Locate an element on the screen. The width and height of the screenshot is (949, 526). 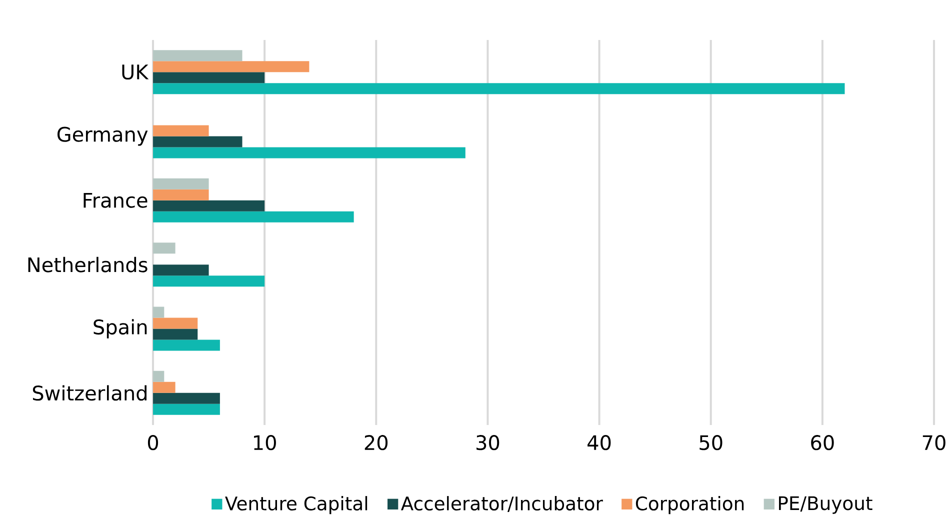
x-tick-label: 50 is located at coordinates (711, 442).